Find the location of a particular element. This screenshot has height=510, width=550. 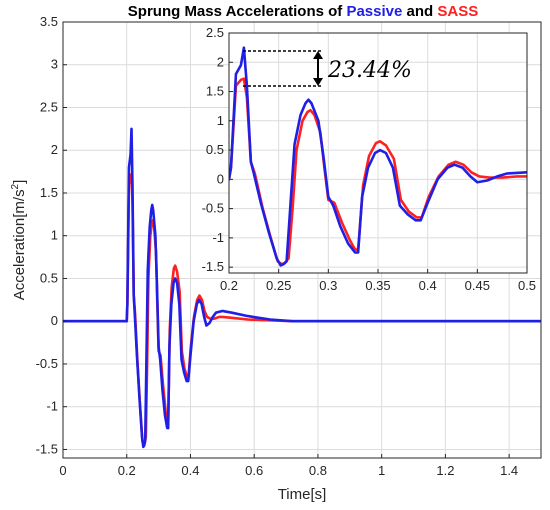

main-ytick-label: 3 is located at coordinates (54, 64).